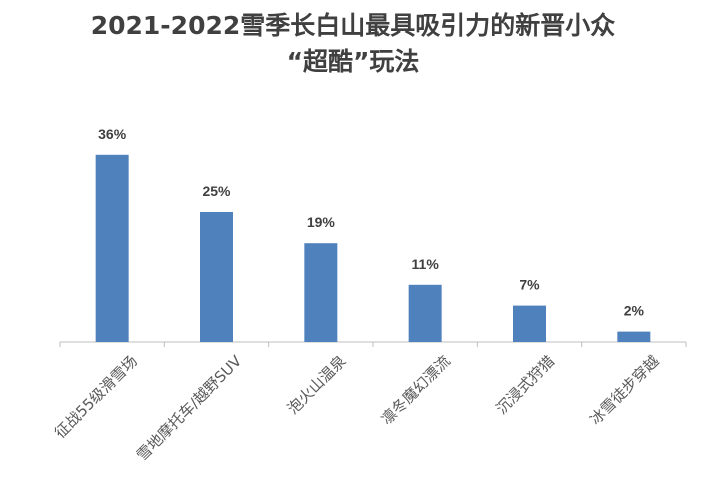 Image resolution: width=706 pixels, height=499 pixels. I want to click on category-label-1: 征战55级滑雪场, so click(96, 397).